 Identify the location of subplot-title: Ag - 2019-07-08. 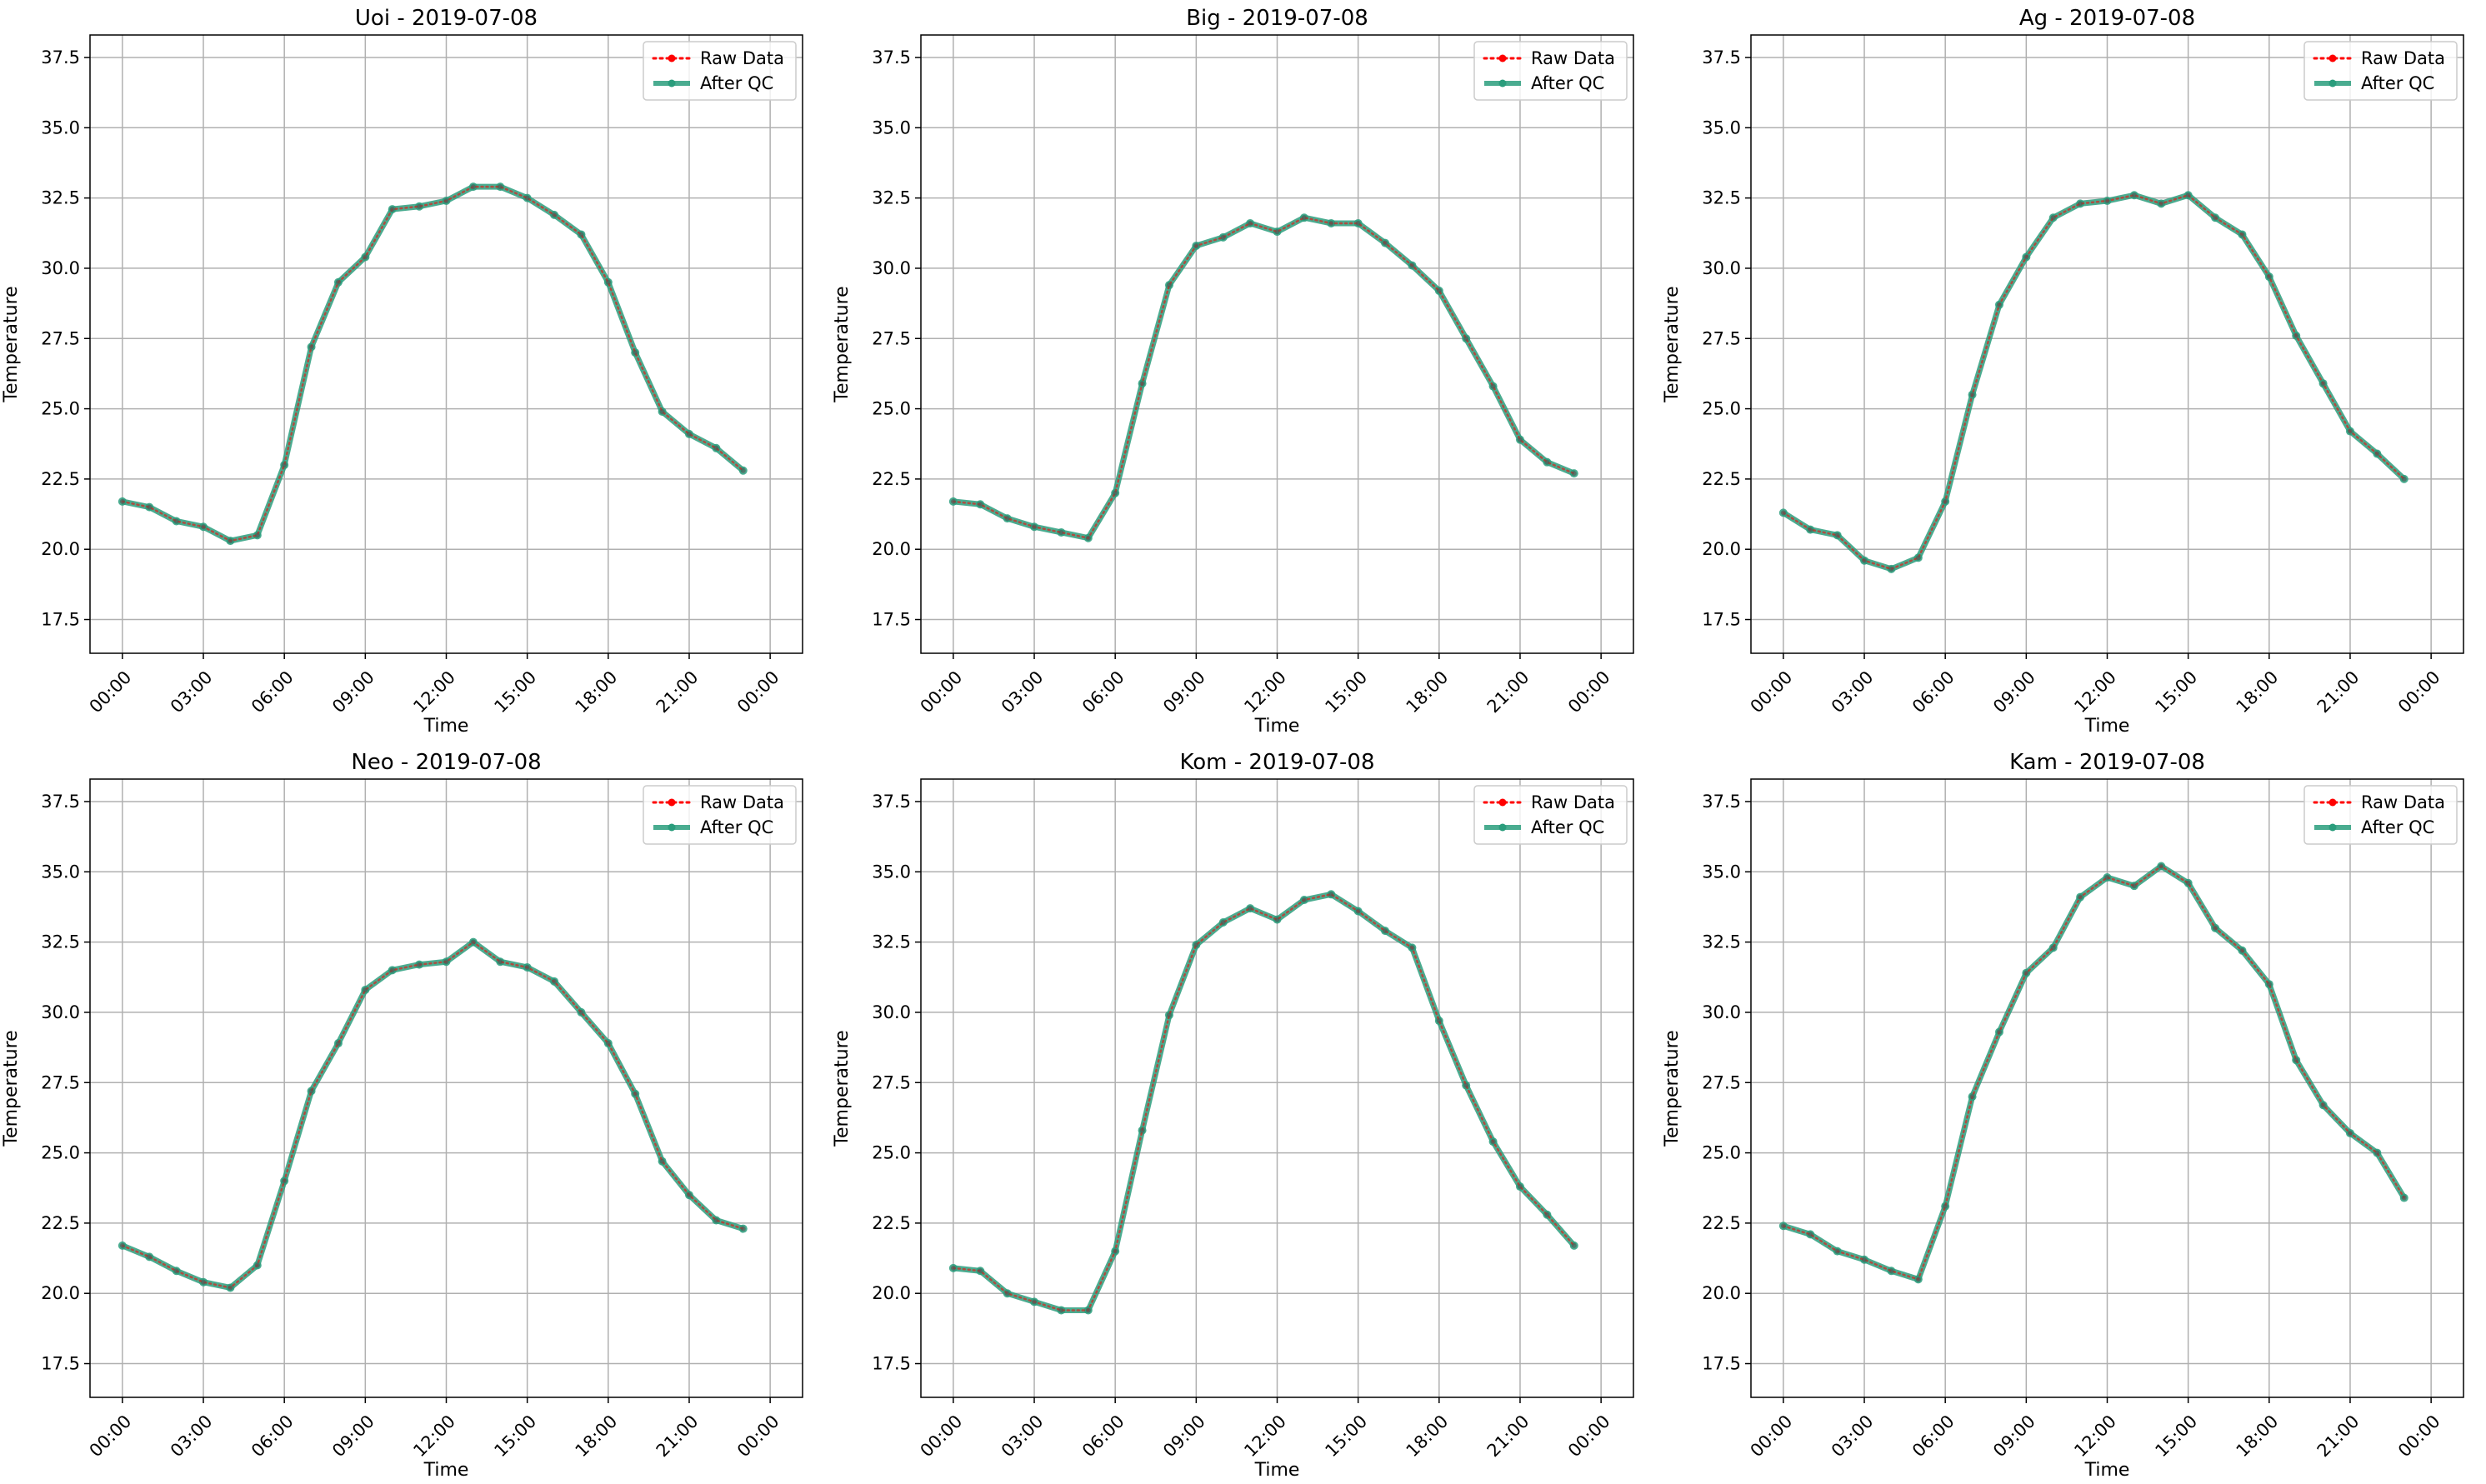
(2107, 18).